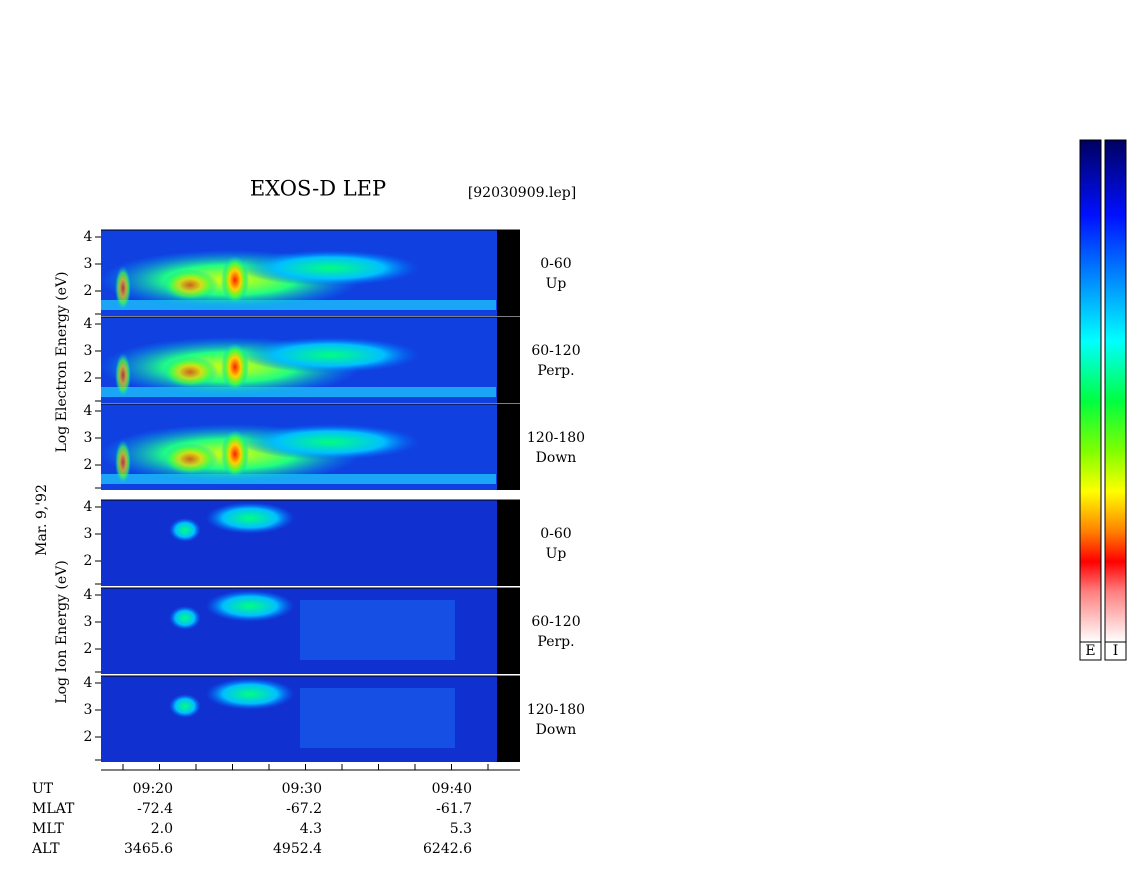  I want to click on footer-value: 2.0, so click(162, 829).